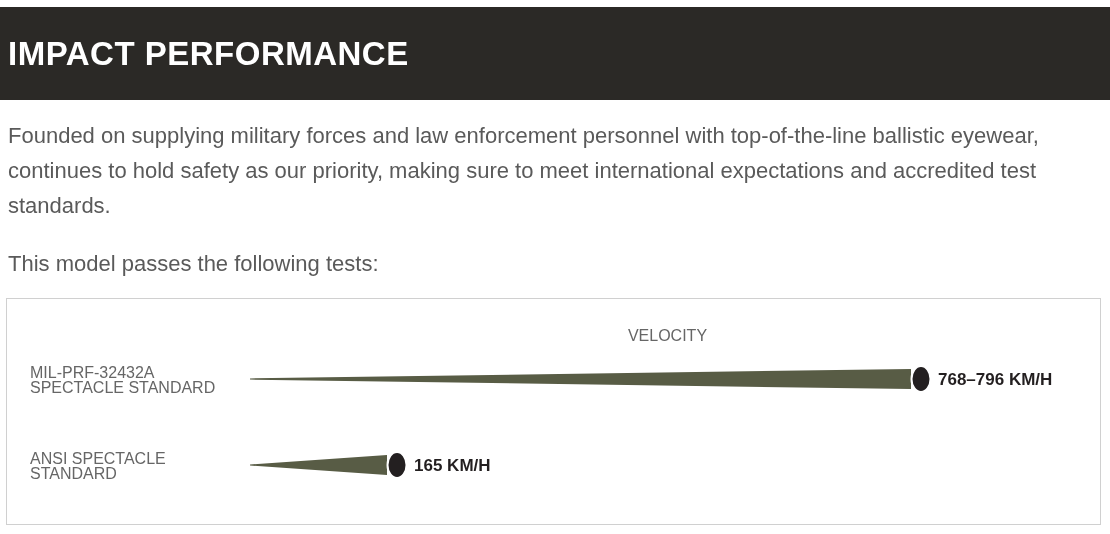 The image size is (1110, 534). What do you see at coordinates (667, 335) in the screenshot?
I see `x-axis-title: VELOCITY` at bounding box center [667, 335].